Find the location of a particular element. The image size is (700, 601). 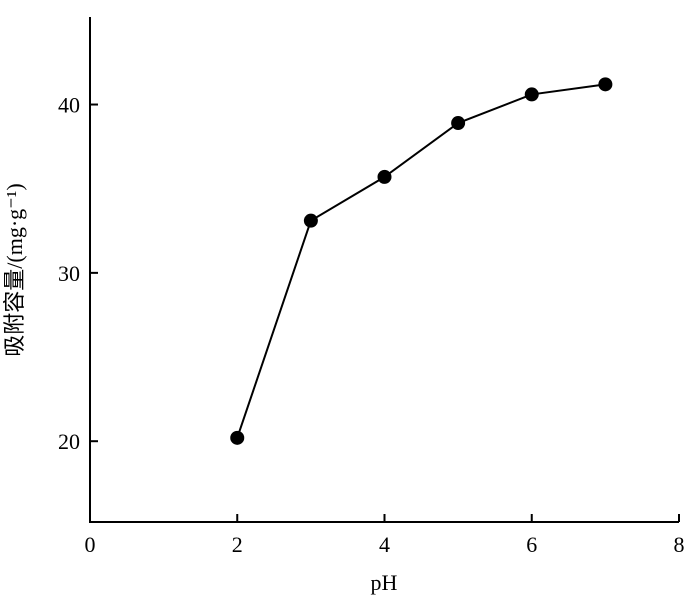

y-tick-label: 40 is located at coordinates (69, 105).